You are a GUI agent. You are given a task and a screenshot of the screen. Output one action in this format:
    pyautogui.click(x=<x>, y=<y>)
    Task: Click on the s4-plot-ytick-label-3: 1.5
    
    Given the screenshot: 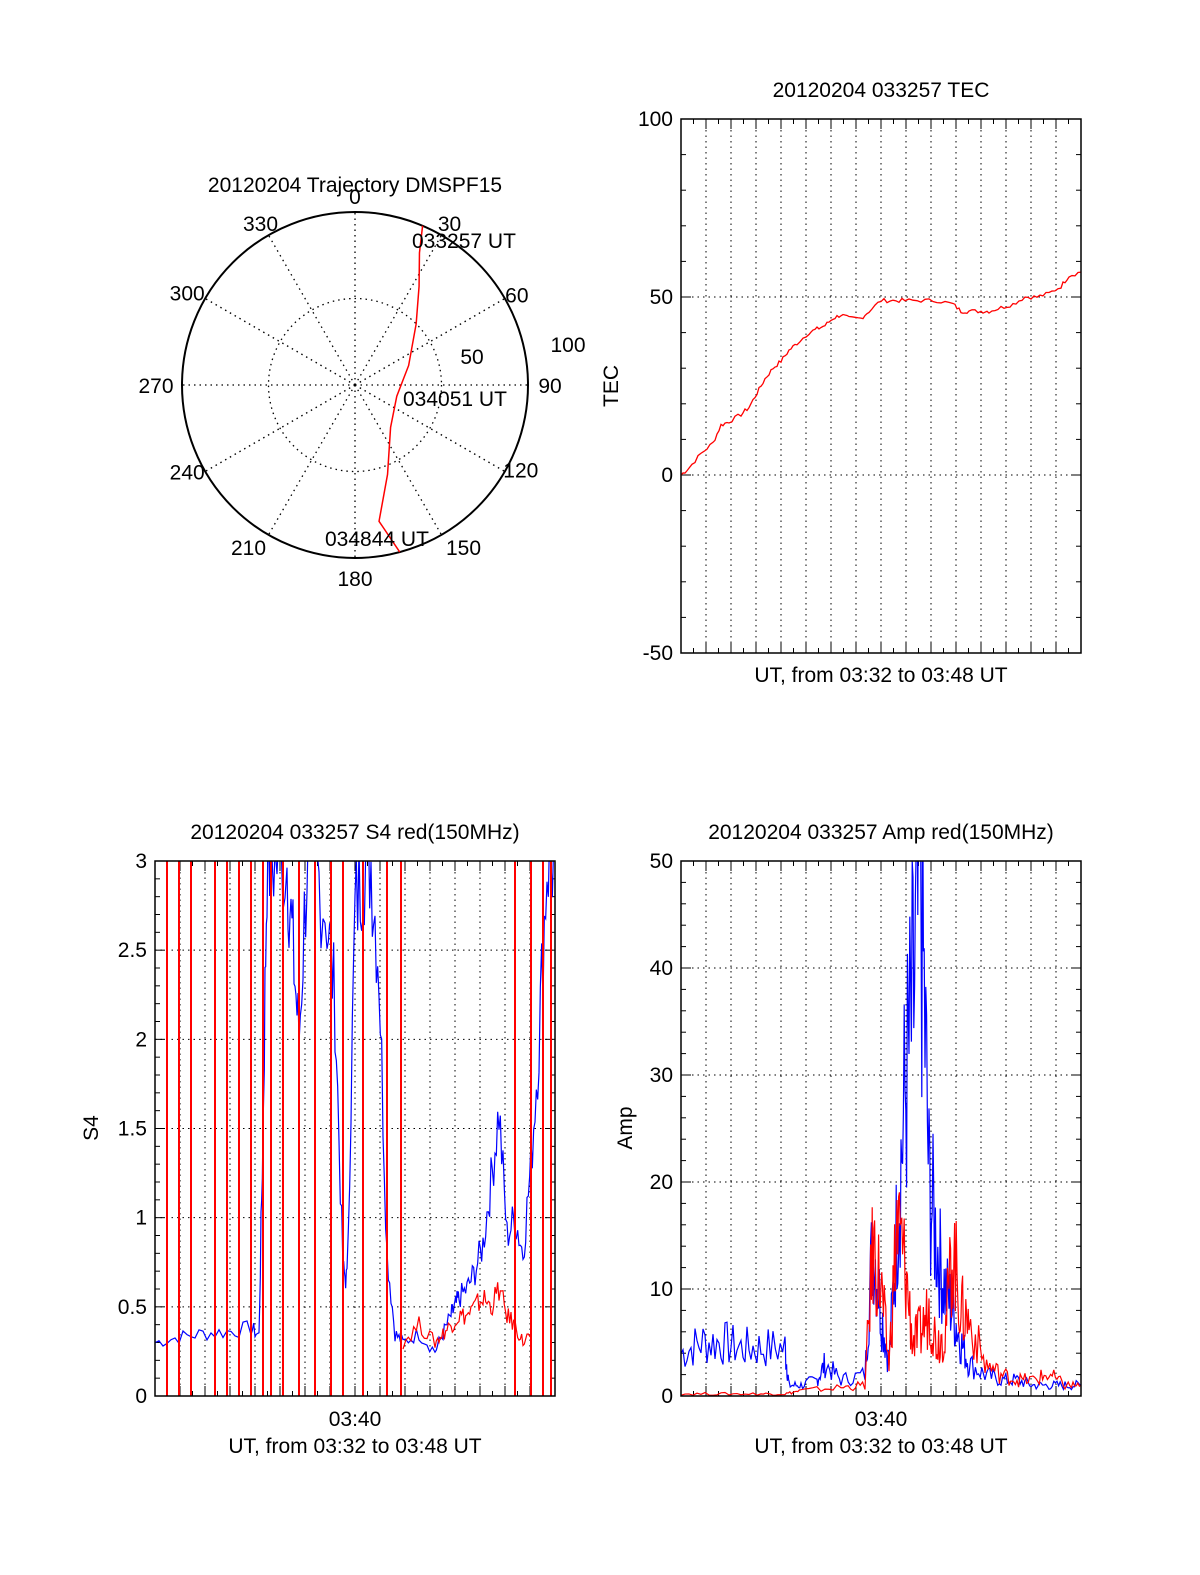 What is the action you would take?
    pyautogui.click(x=132, y=1129)
    